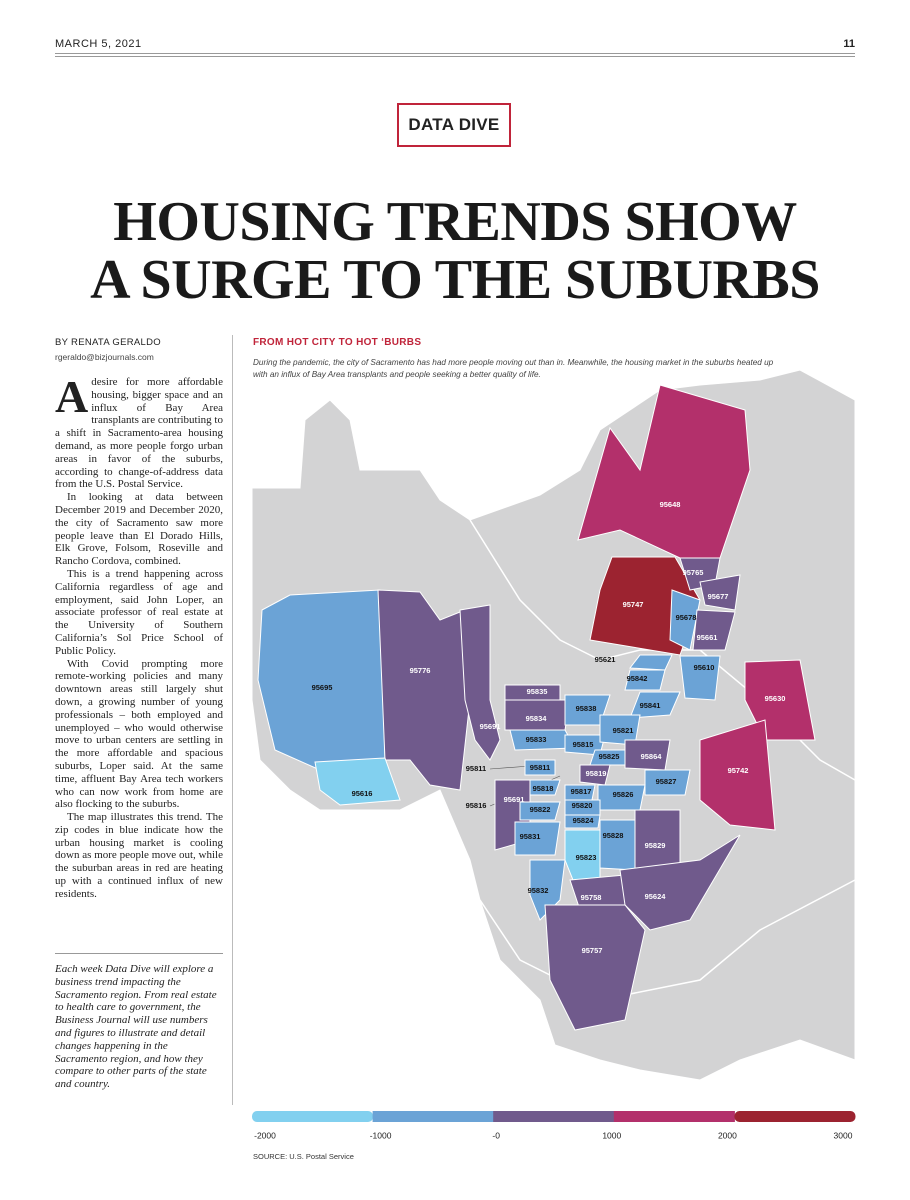 This screenshot has width=910, height=1200. What do you see at coordinates (104, 357) in the screenshot?
I see `email: rgeraldo@bizjournals.com` at bounding box center [104, 357].